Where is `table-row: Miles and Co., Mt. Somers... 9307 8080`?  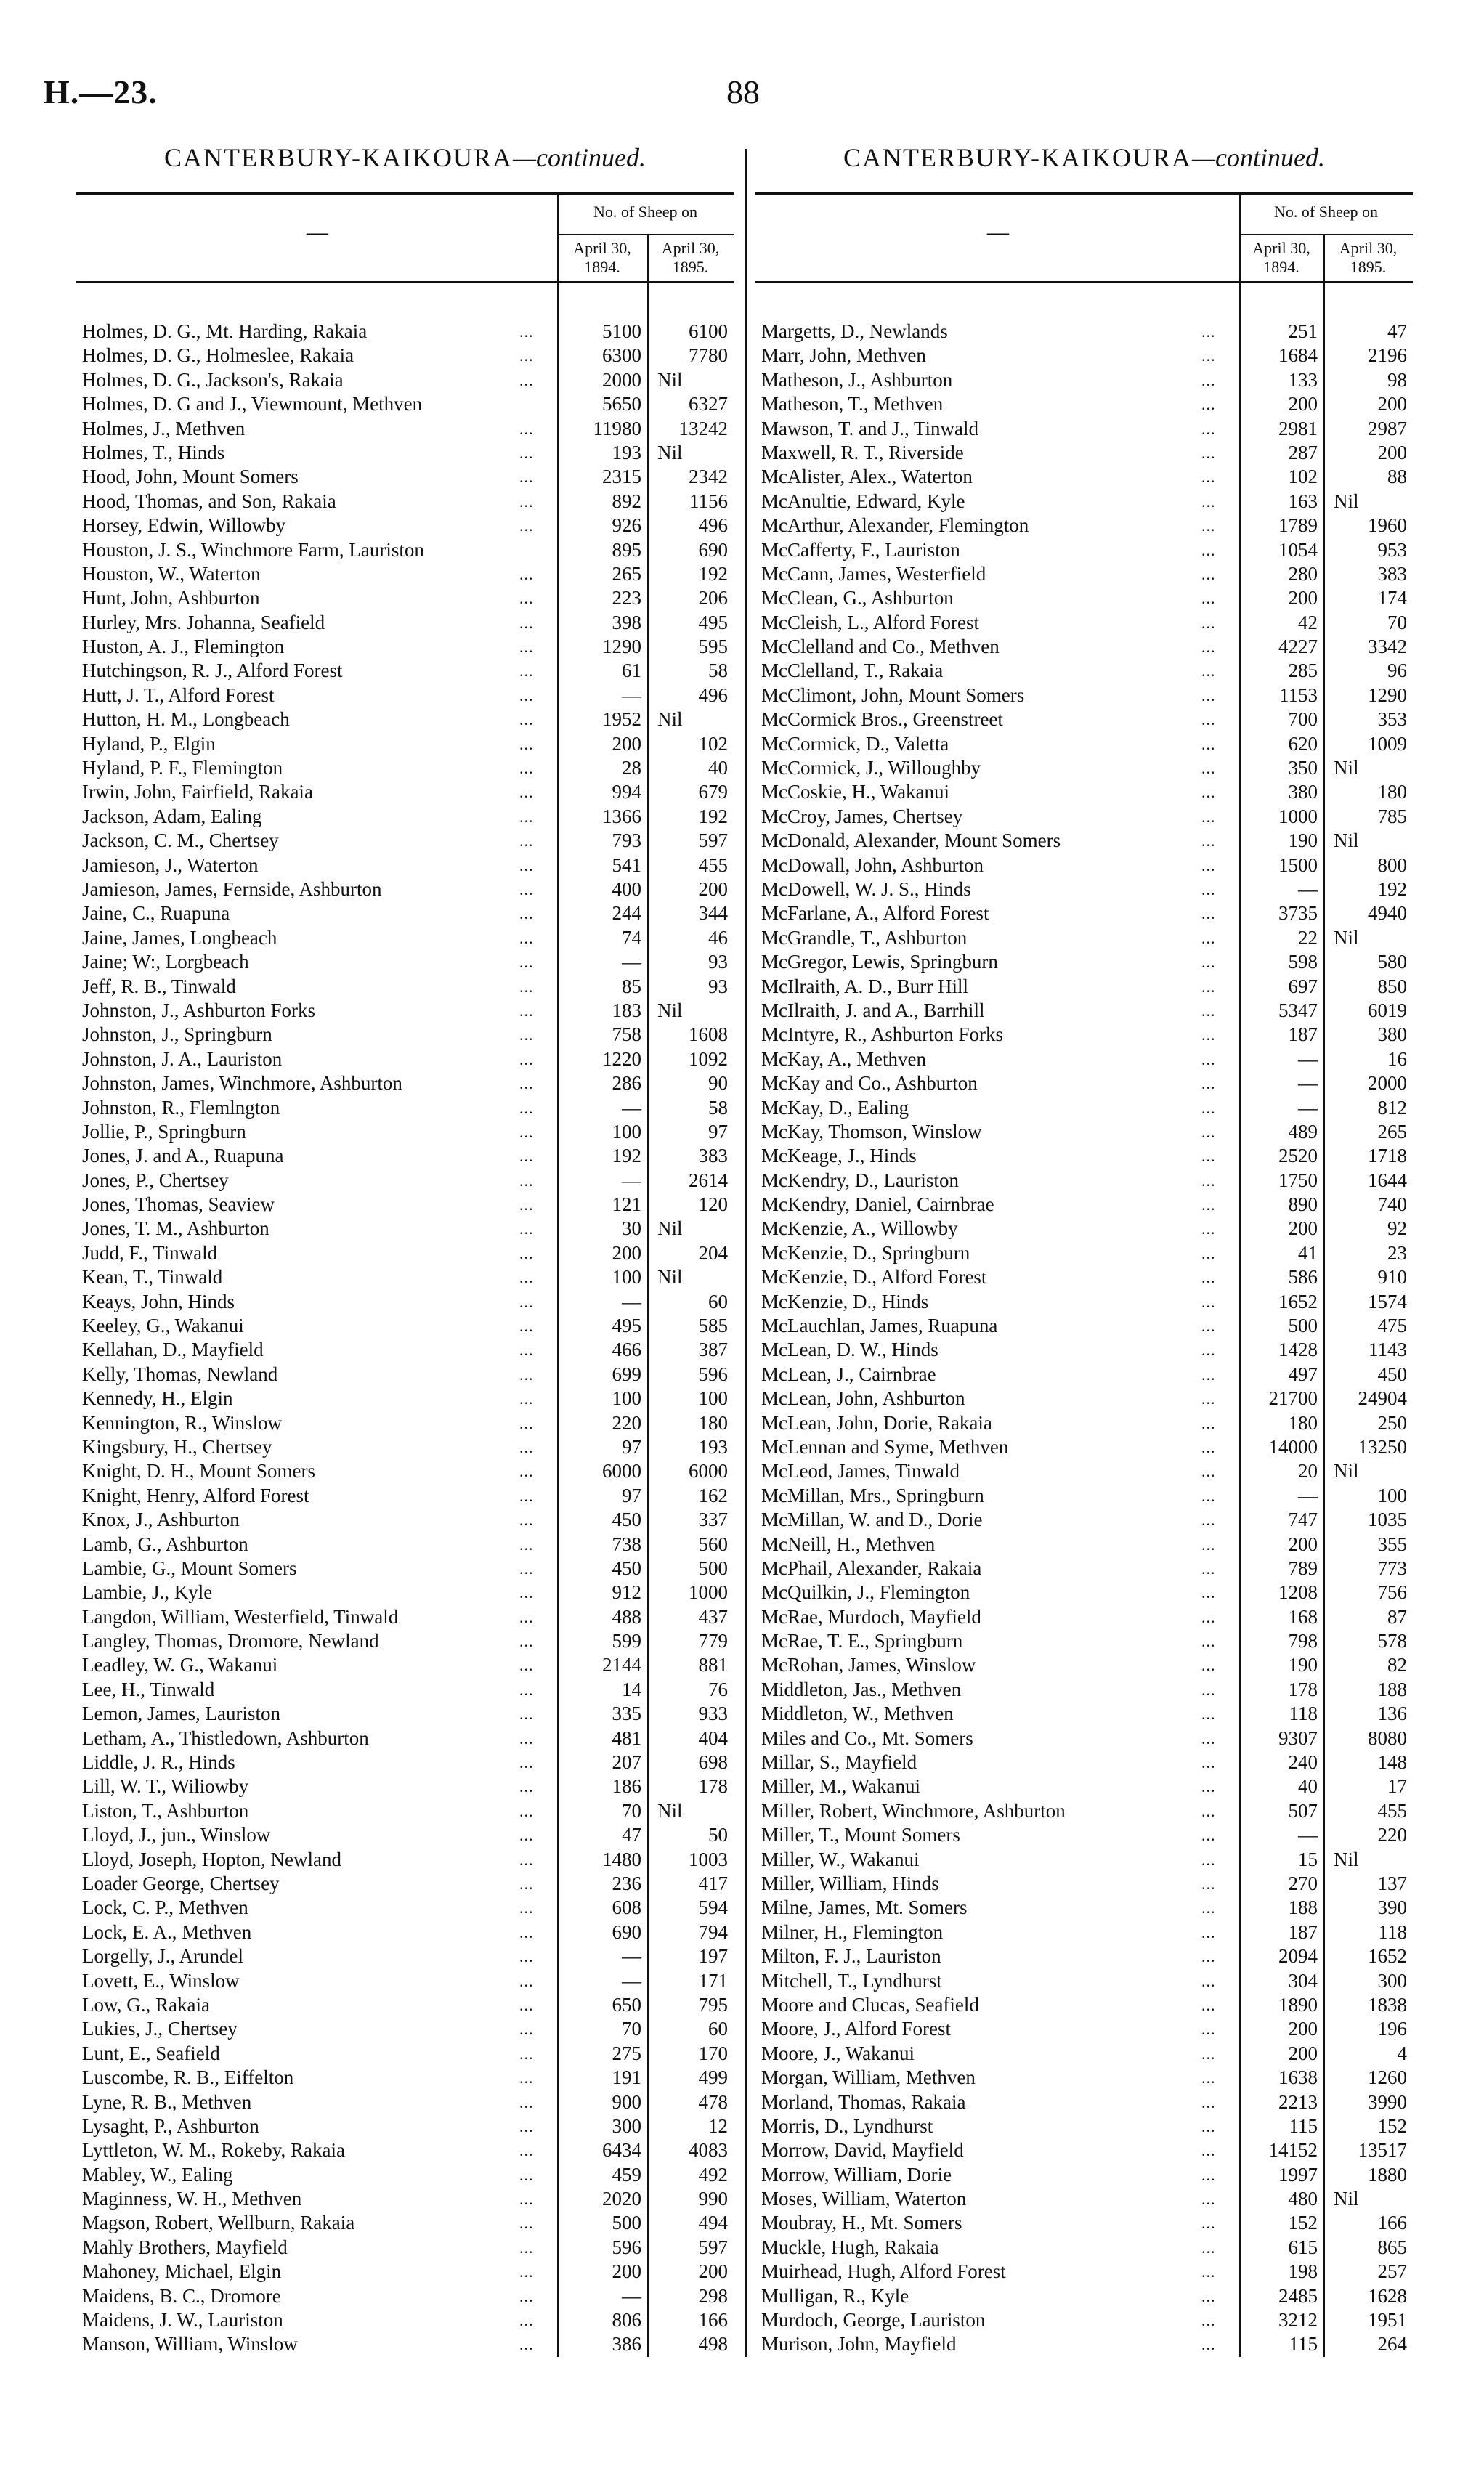
table-row: Miles and Co., Mt. Somers... 9307 8080 is located at coordinates (1084, 1738).